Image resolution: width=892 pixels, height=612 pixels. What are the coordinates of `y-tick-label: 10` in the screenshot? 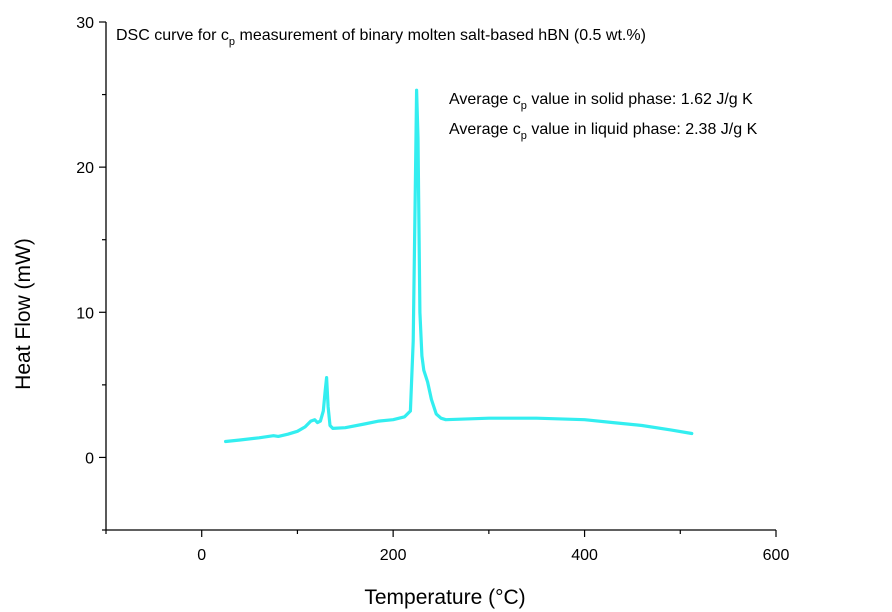 It's located at (85, 313).